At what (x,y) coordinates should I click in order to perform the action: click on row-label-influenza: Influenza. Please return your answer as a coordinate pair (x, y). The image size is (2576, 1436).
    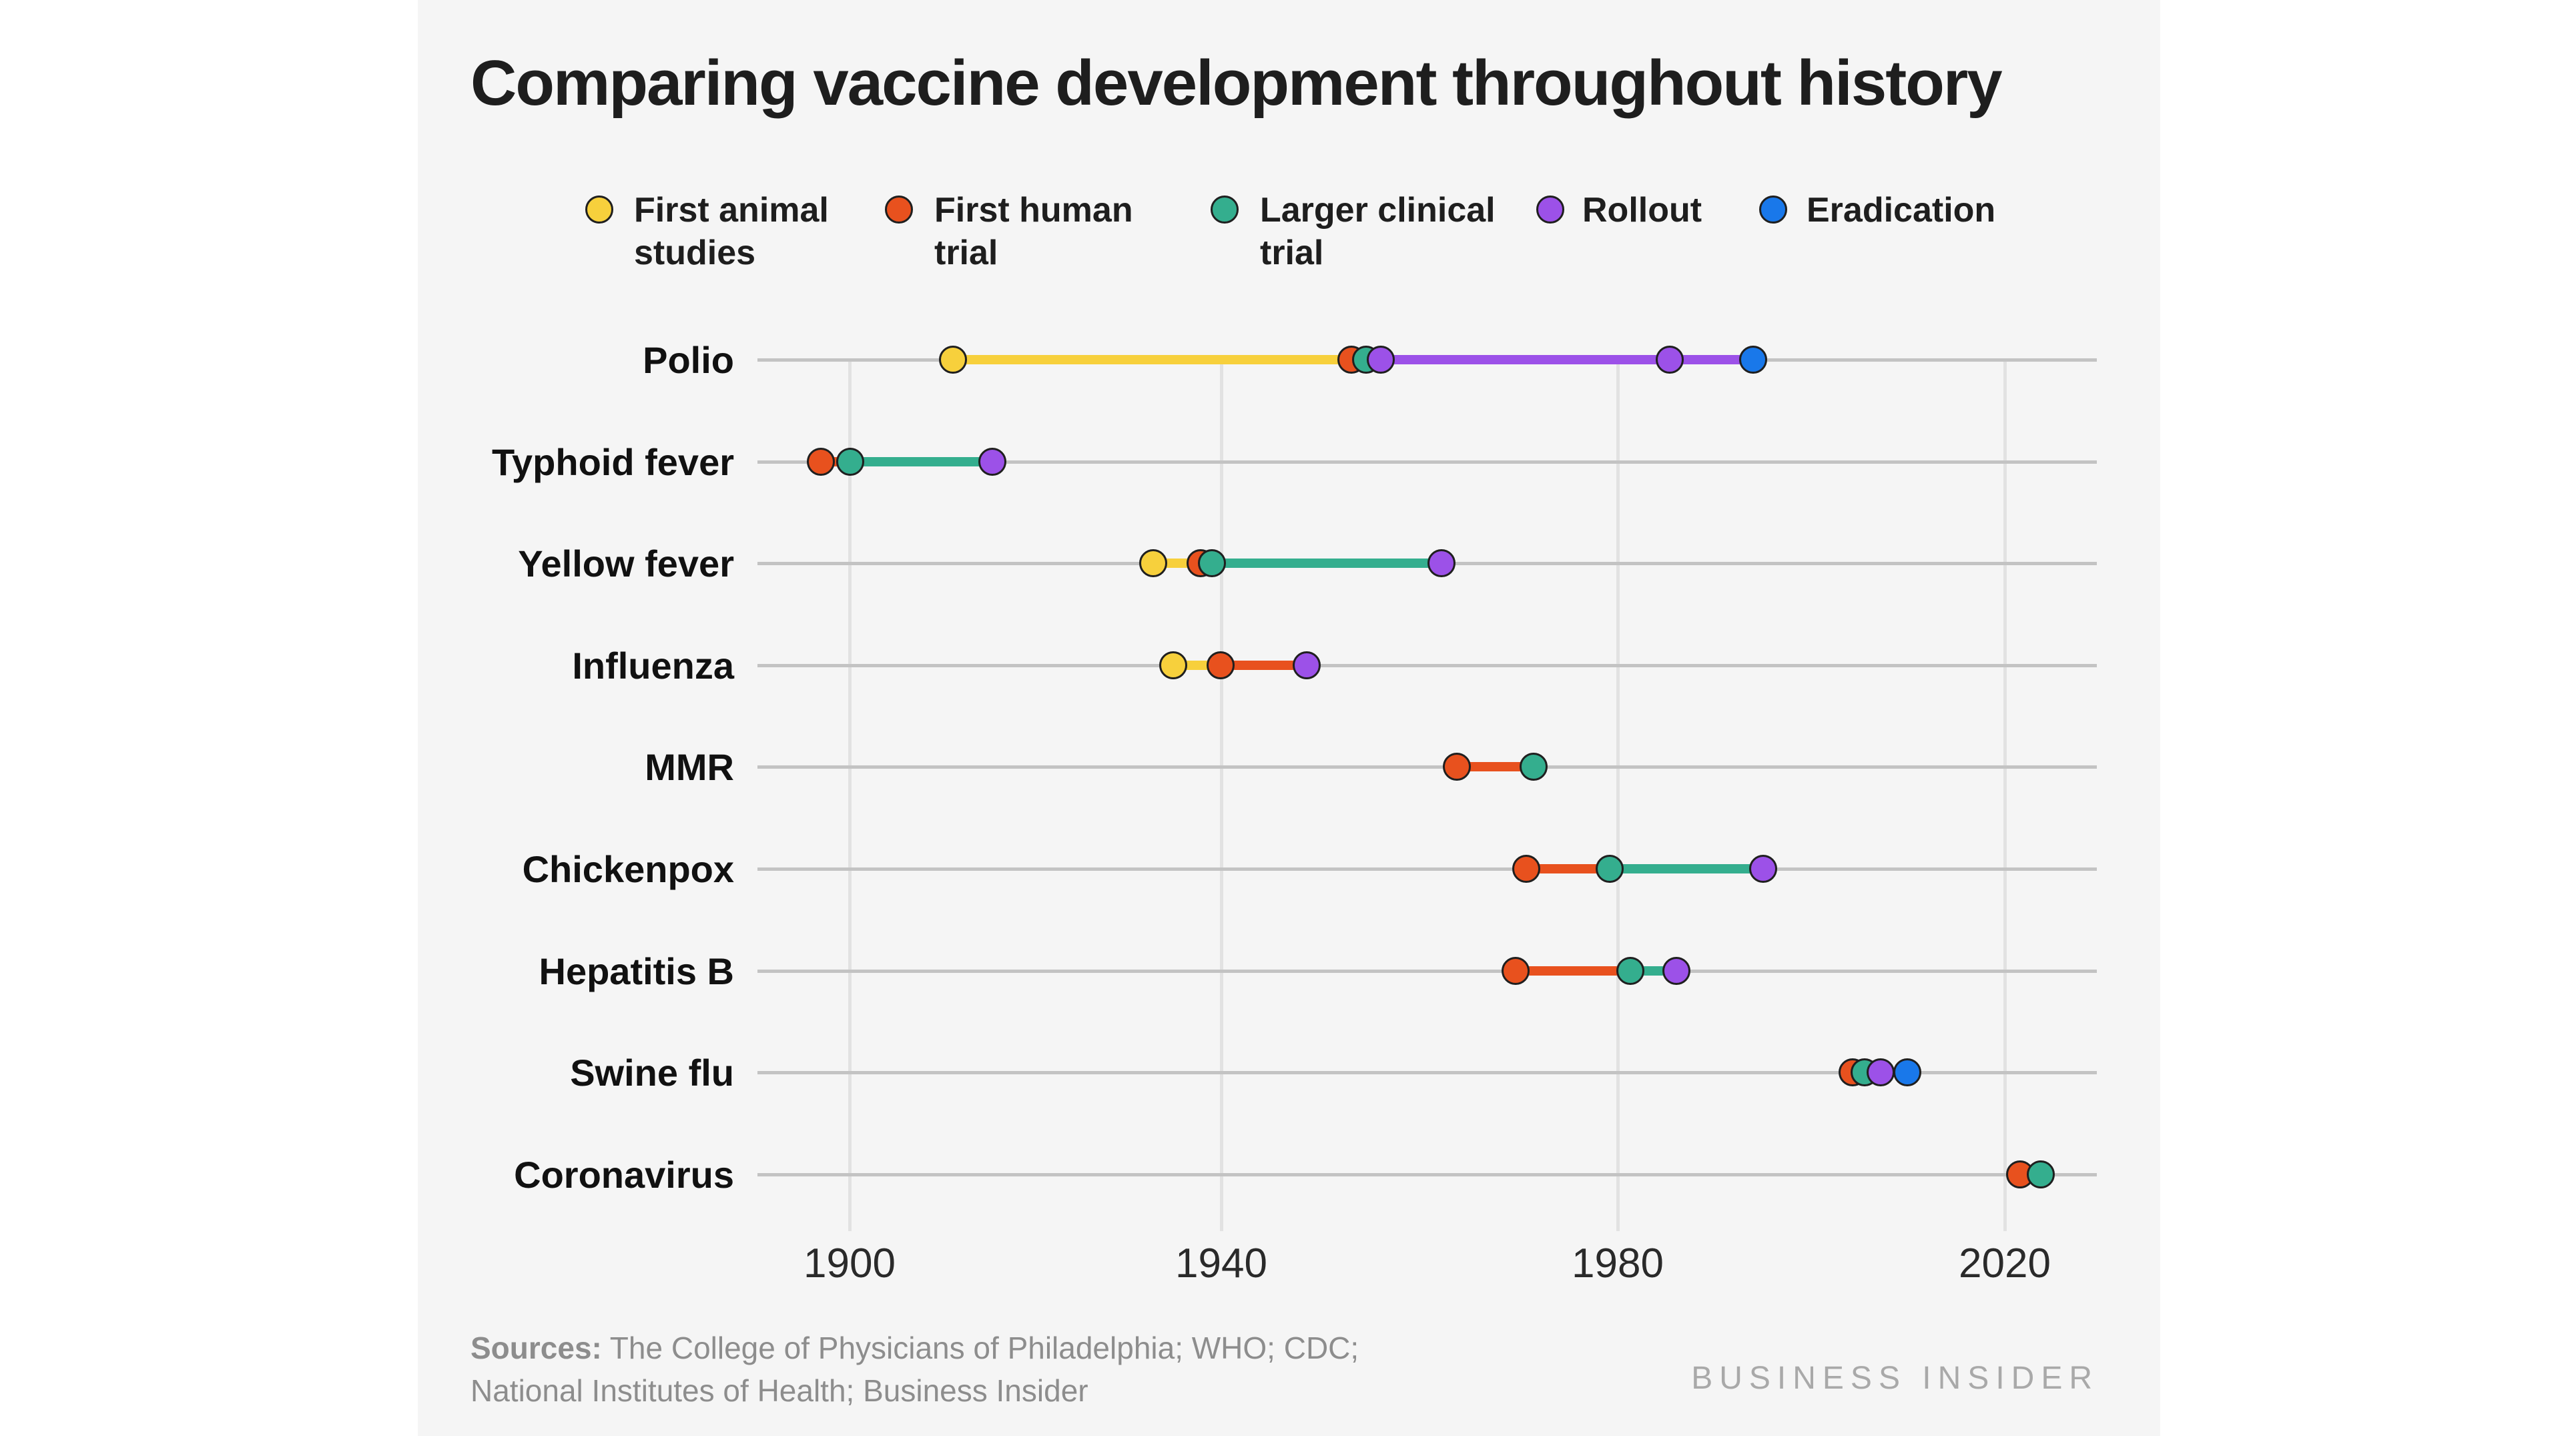
    Looking at the image, I should click on (653, 665).